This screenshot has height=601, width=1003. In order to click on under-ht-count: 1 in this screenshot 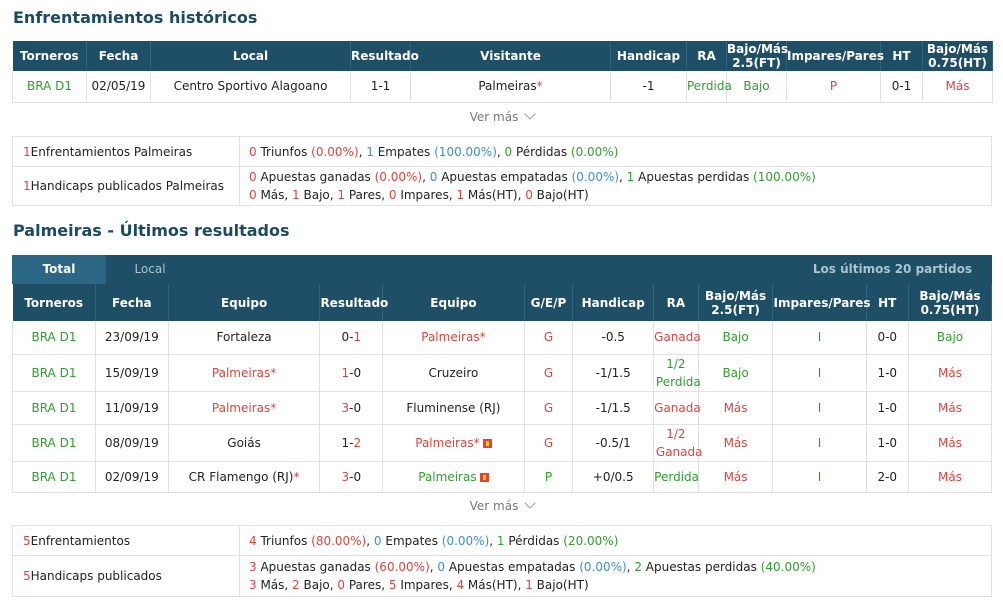, I will do `click(529, 585)`.